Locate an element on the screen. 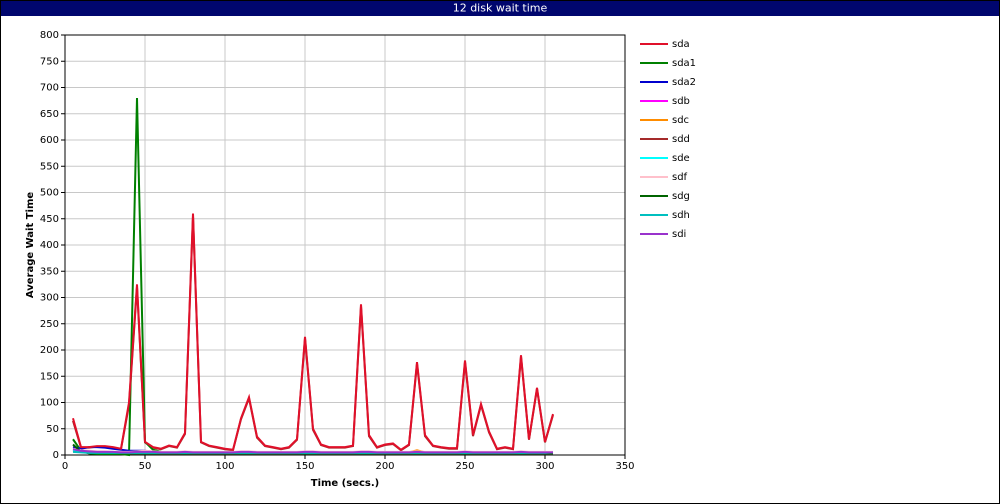 The image size is (1000, 504). y-tick-label: 750 is located at coordinates (49, 61).